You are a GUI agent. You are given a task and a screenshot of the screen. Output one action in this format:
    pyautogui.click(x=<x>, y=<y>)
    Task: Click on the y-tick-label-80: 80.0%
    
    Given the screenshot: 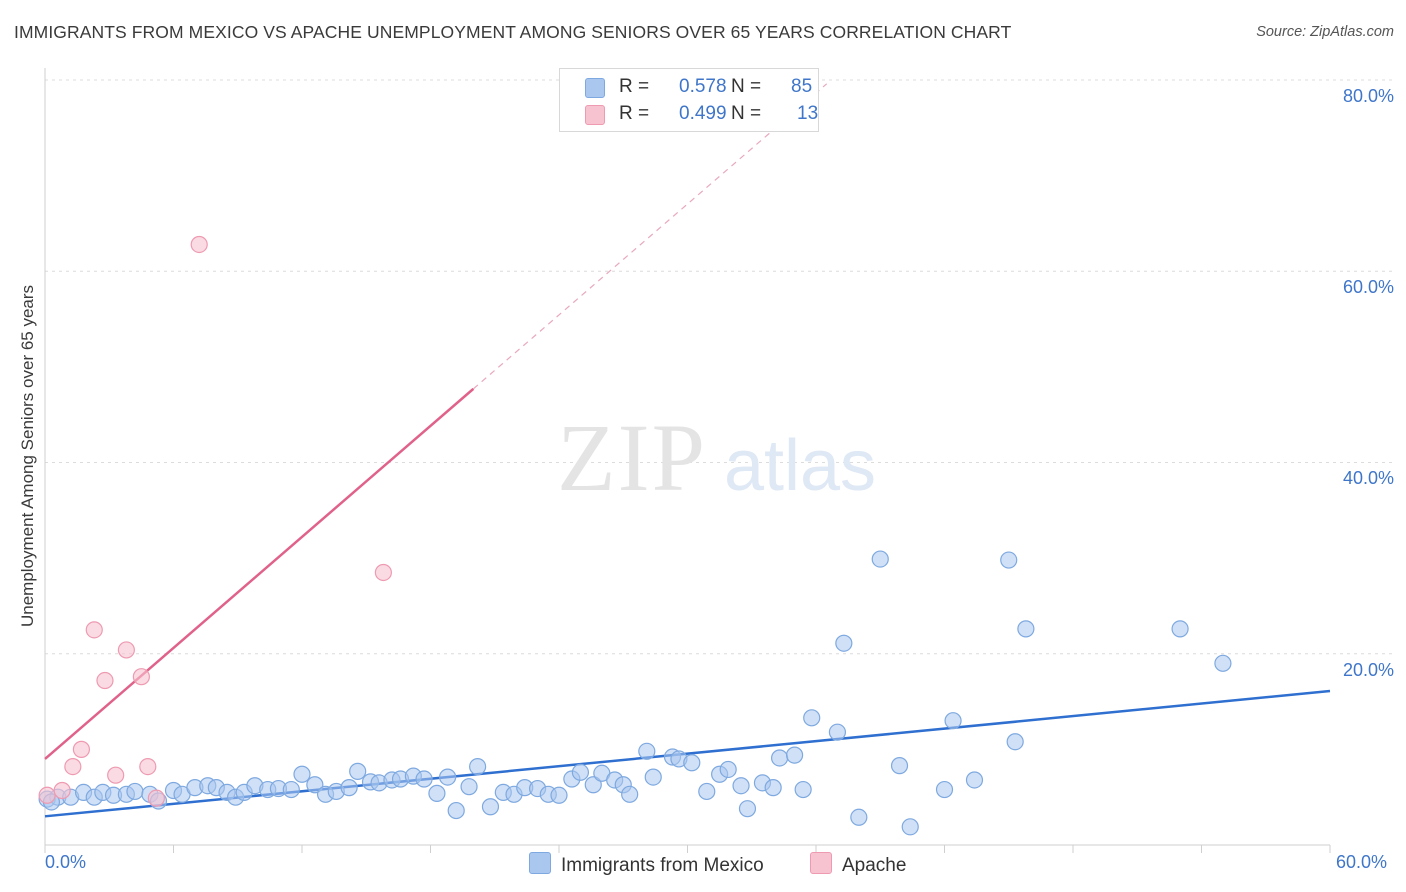 What is the action you would take?
    pyautogui.click(x=1368, y=96)
    